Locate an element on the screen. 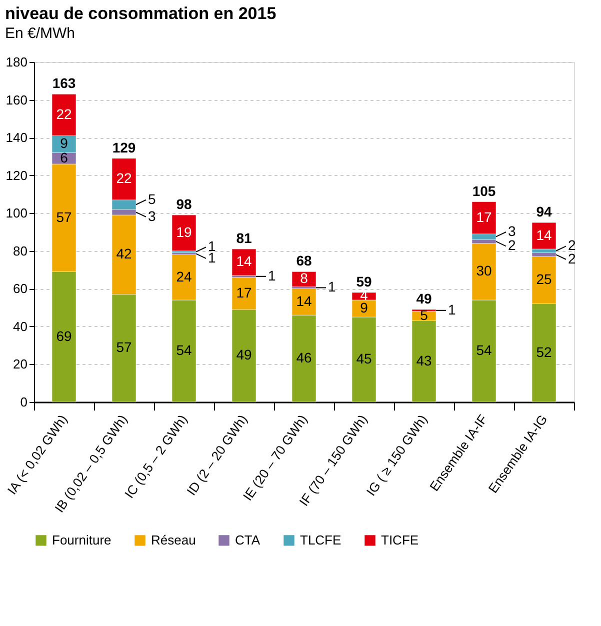 The image size is (601, 626). data-label: 19 is located at coordinates (184, 232).